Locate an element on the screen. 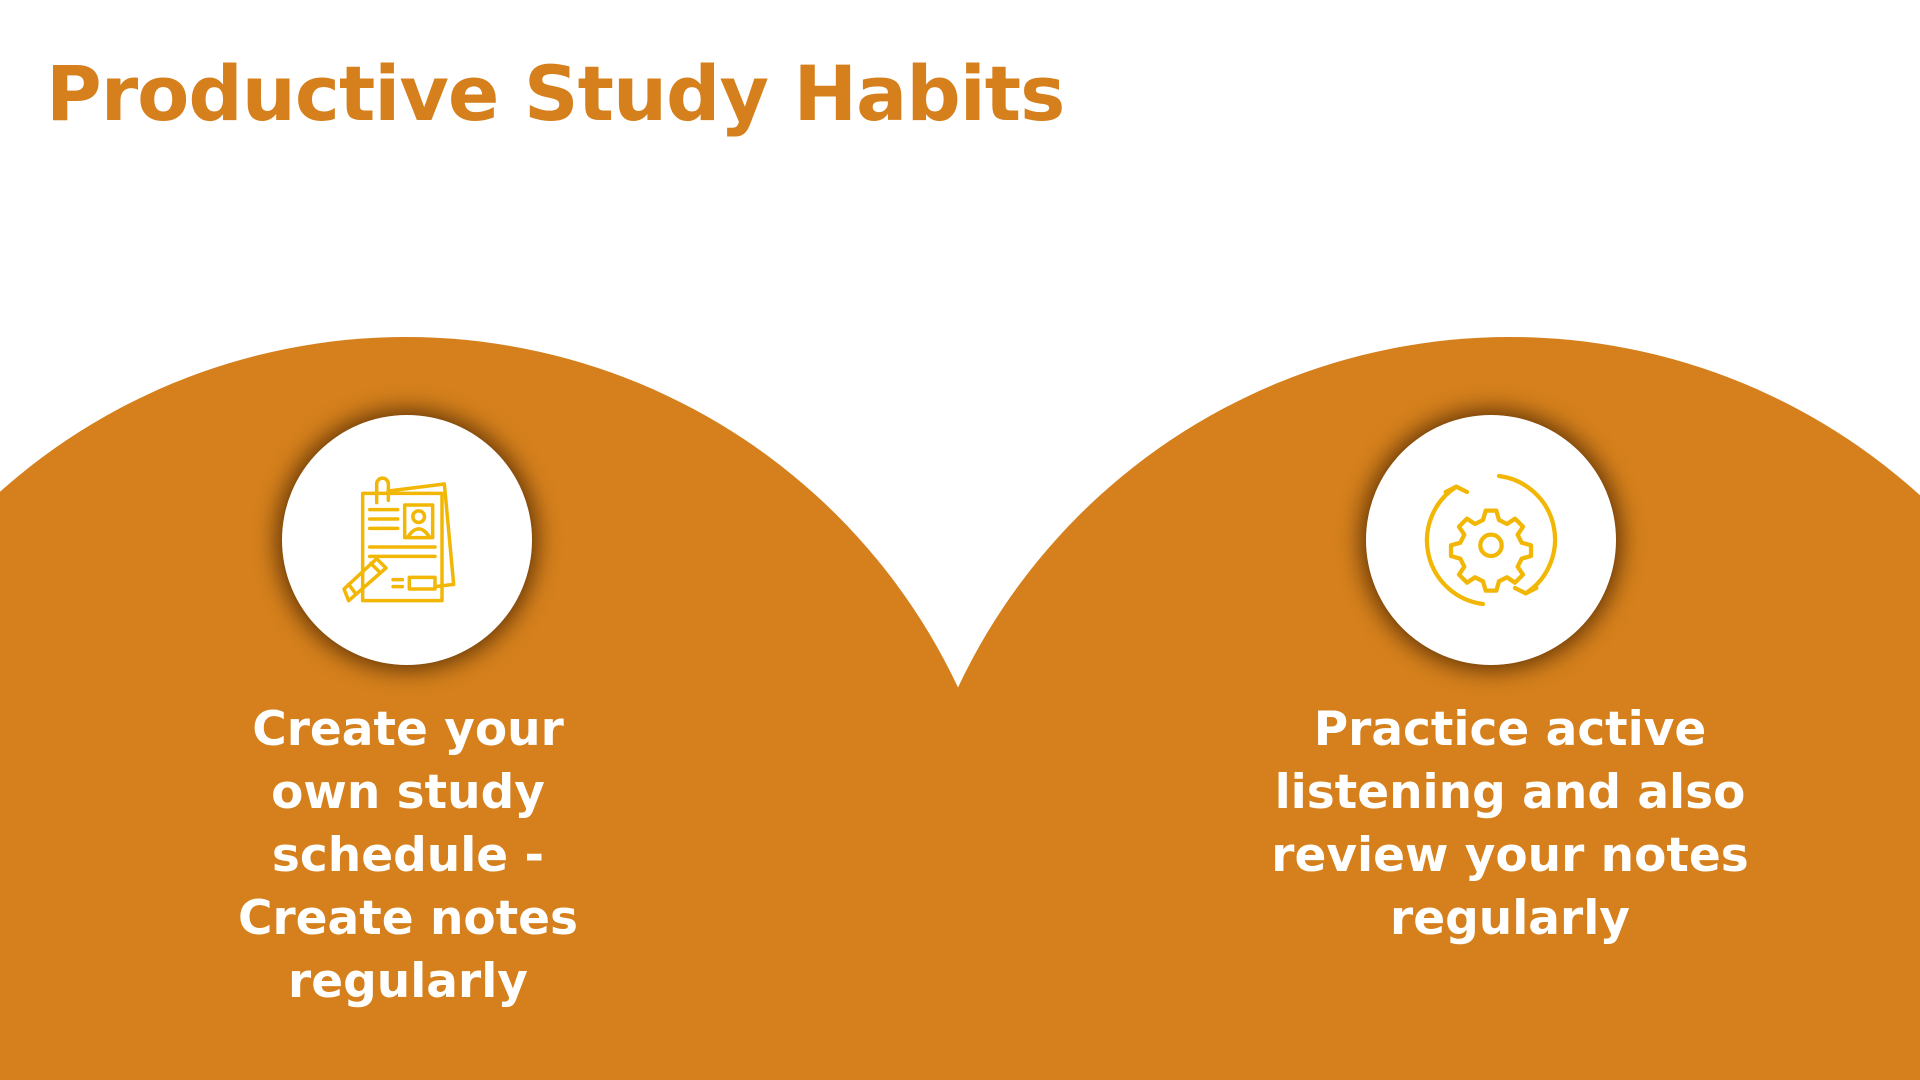 Image resolution: width=1920 pixels, height=1080 pixels. right-icon-badge is located at coordinates (1491, 540).